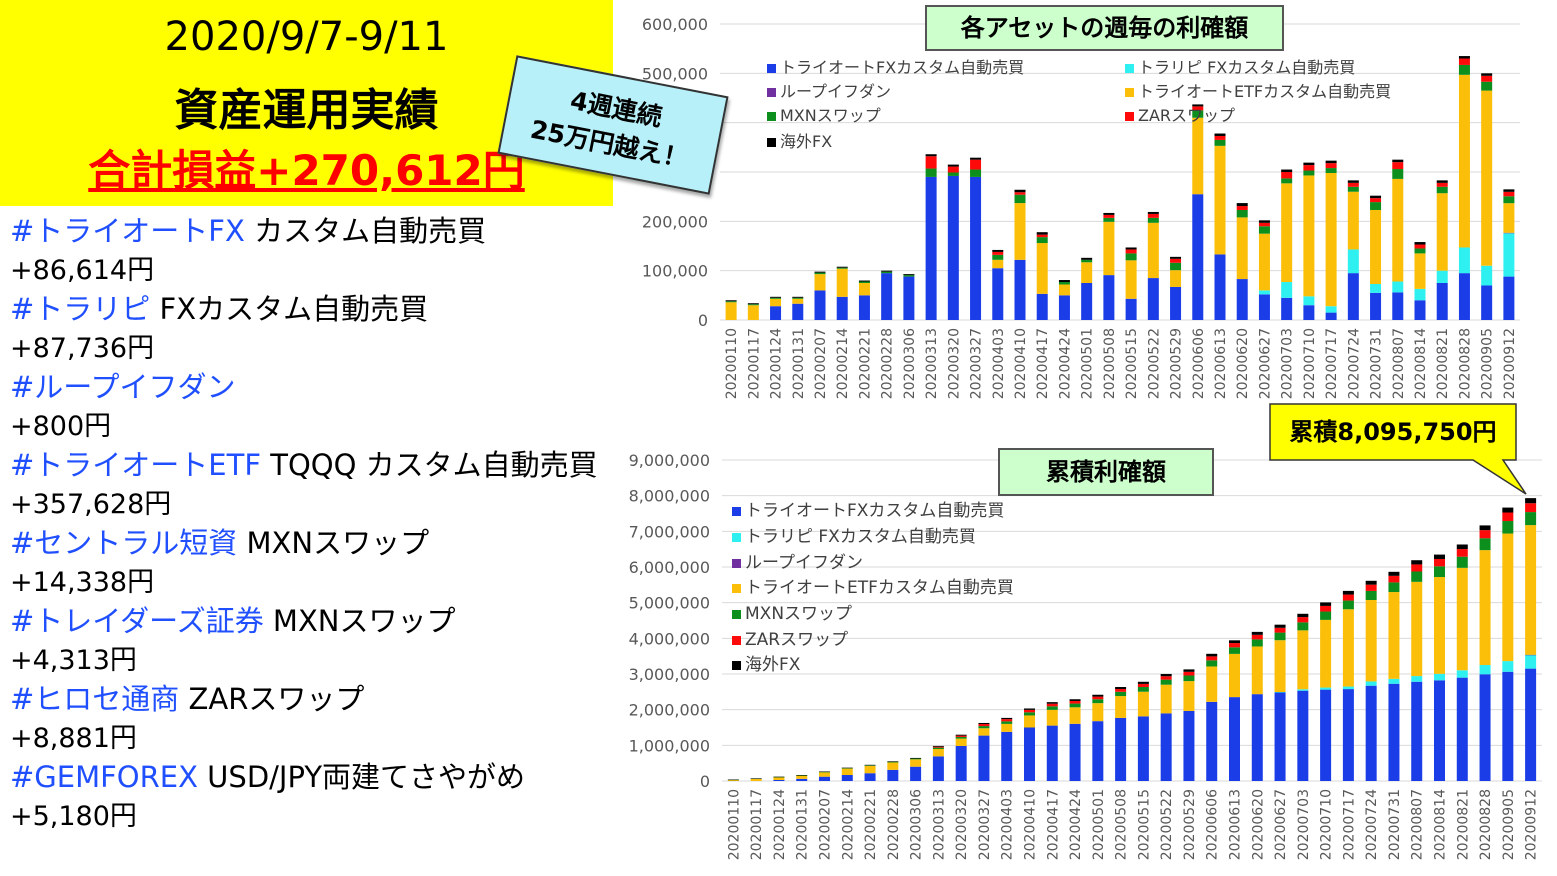  I want to click on hashtag-link: #セントラル短資, so click(124, 543).